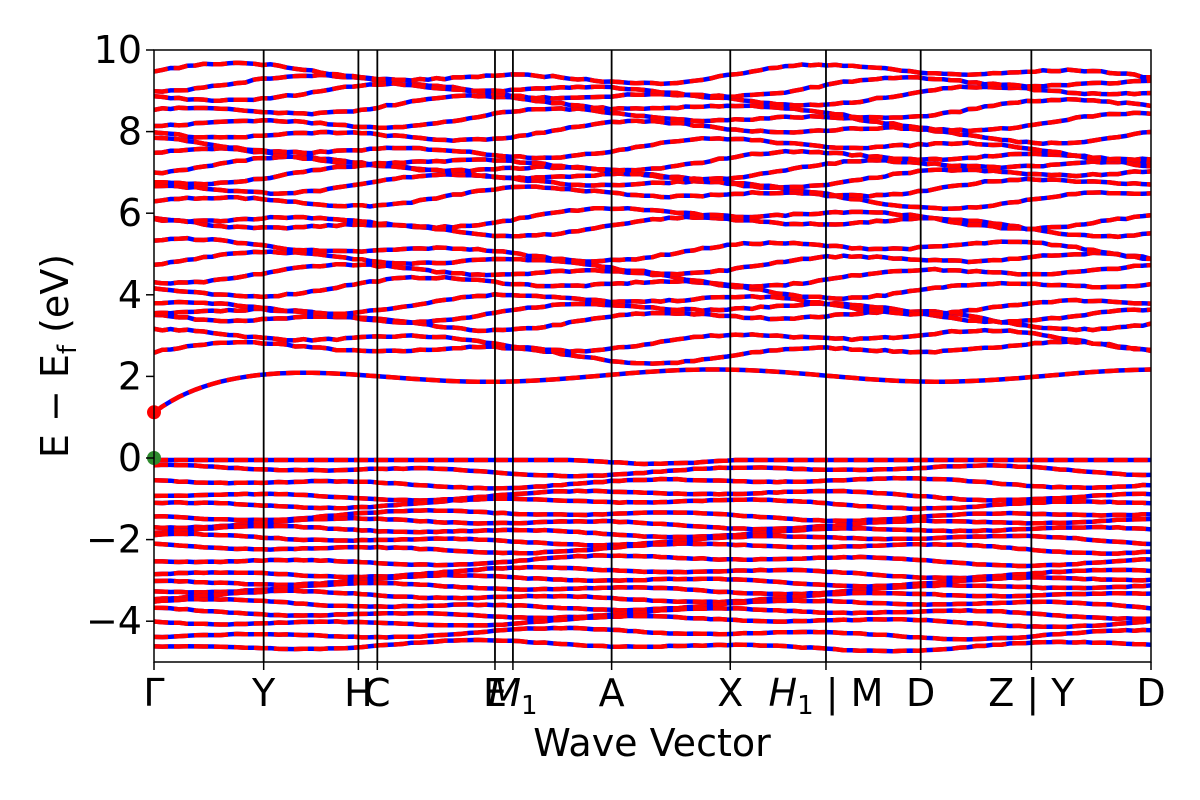 Image resolution: width=1200 pixels, height=800 pixels. Describe the element at coordinates (68, 349) in the screenshot. I see `y-axis-label-sub: f` at that location.